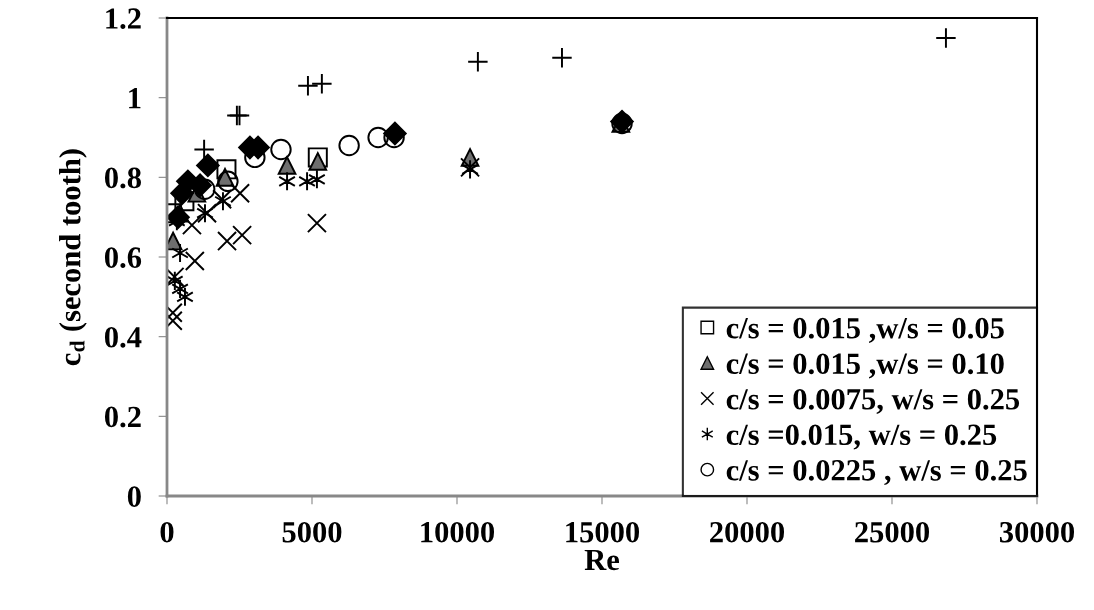 The image size is (1094, 610). Describe the element at coordinates (603, 532) in the screenshot. I see `x-tick-label: 15000` at that location.